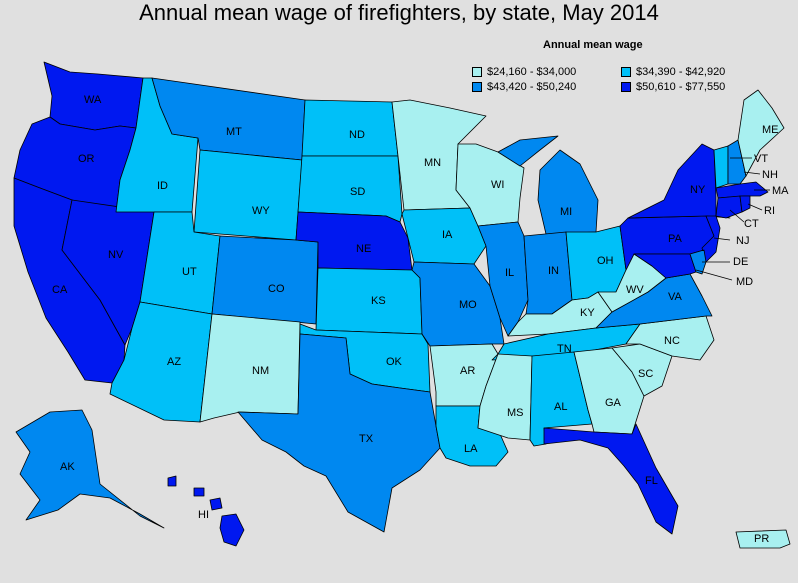 This screenshot has width=798, height=583. Describe the element at coordinates (745, 204) in the screenshot. I see `state-RI` at that location.